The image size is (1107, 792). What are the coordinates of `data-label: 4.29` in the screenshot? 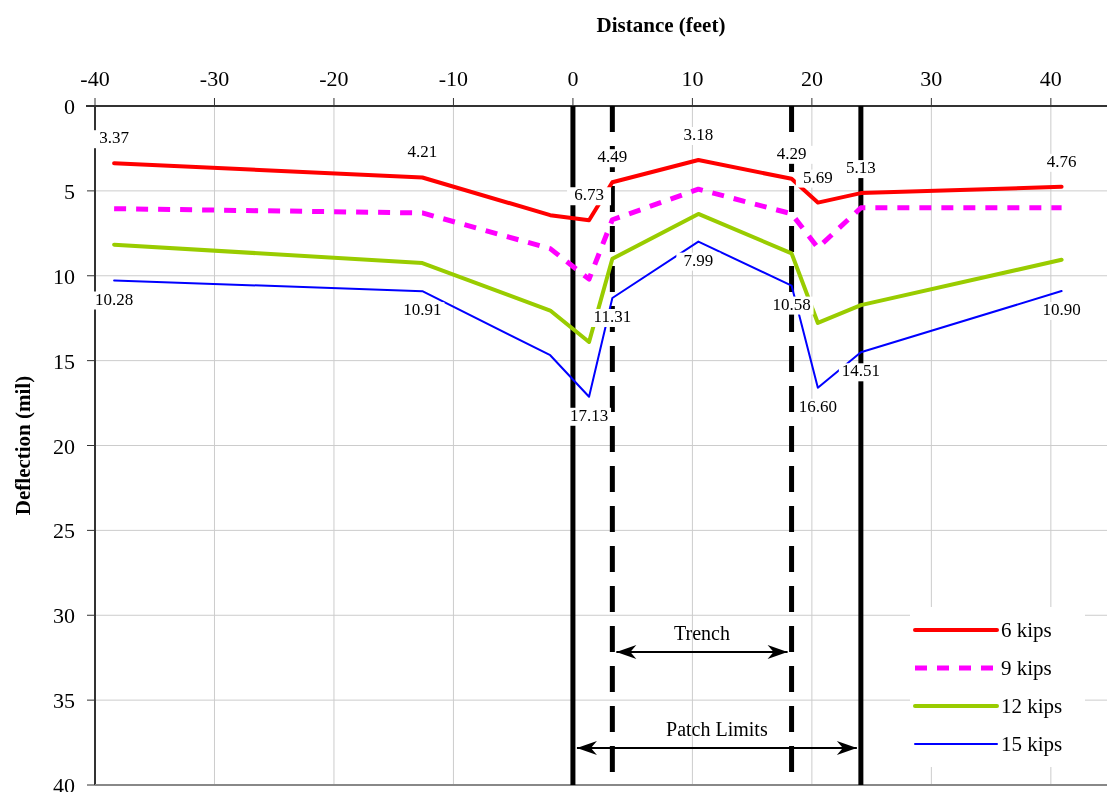 It's located at (791, 153).